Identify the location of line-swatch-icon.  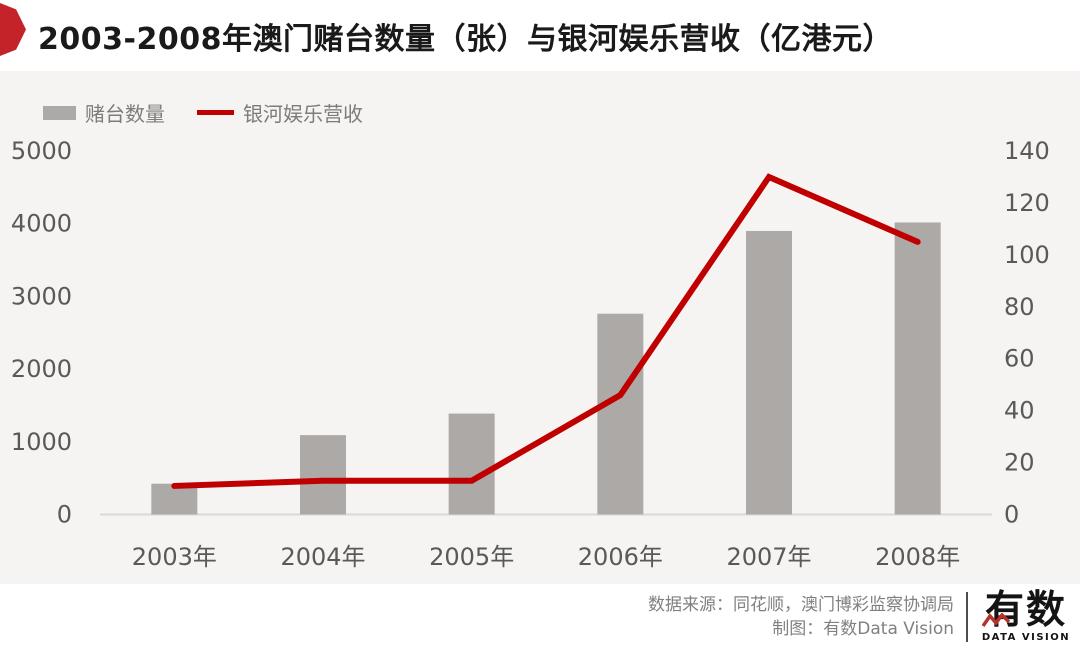
(215, 112).